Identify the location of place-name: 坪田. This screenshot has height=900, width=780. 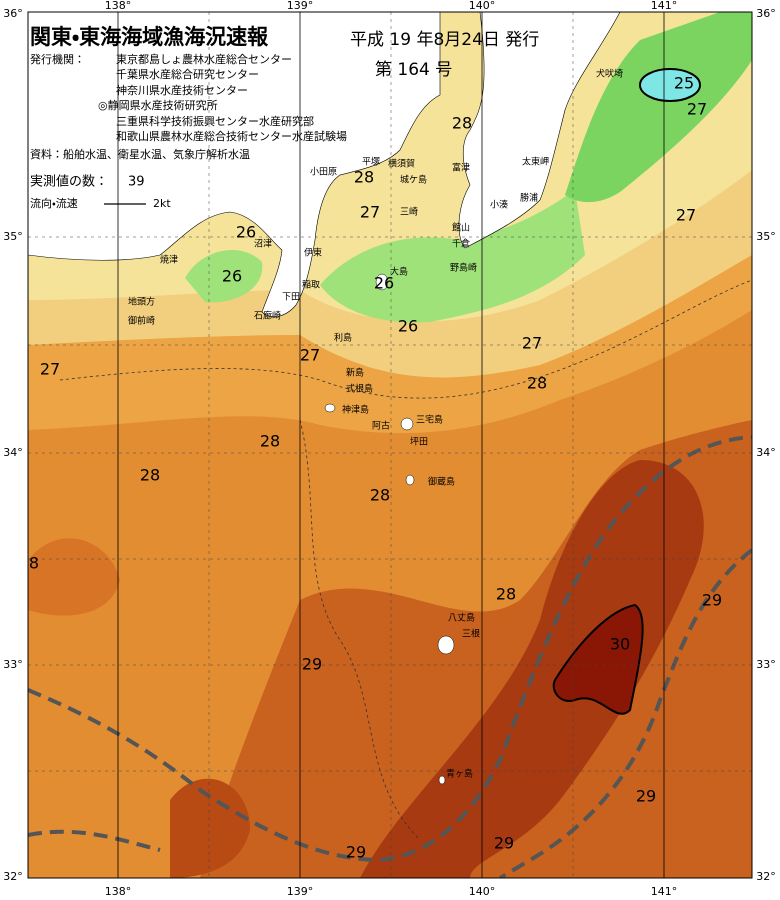
(419, 442).